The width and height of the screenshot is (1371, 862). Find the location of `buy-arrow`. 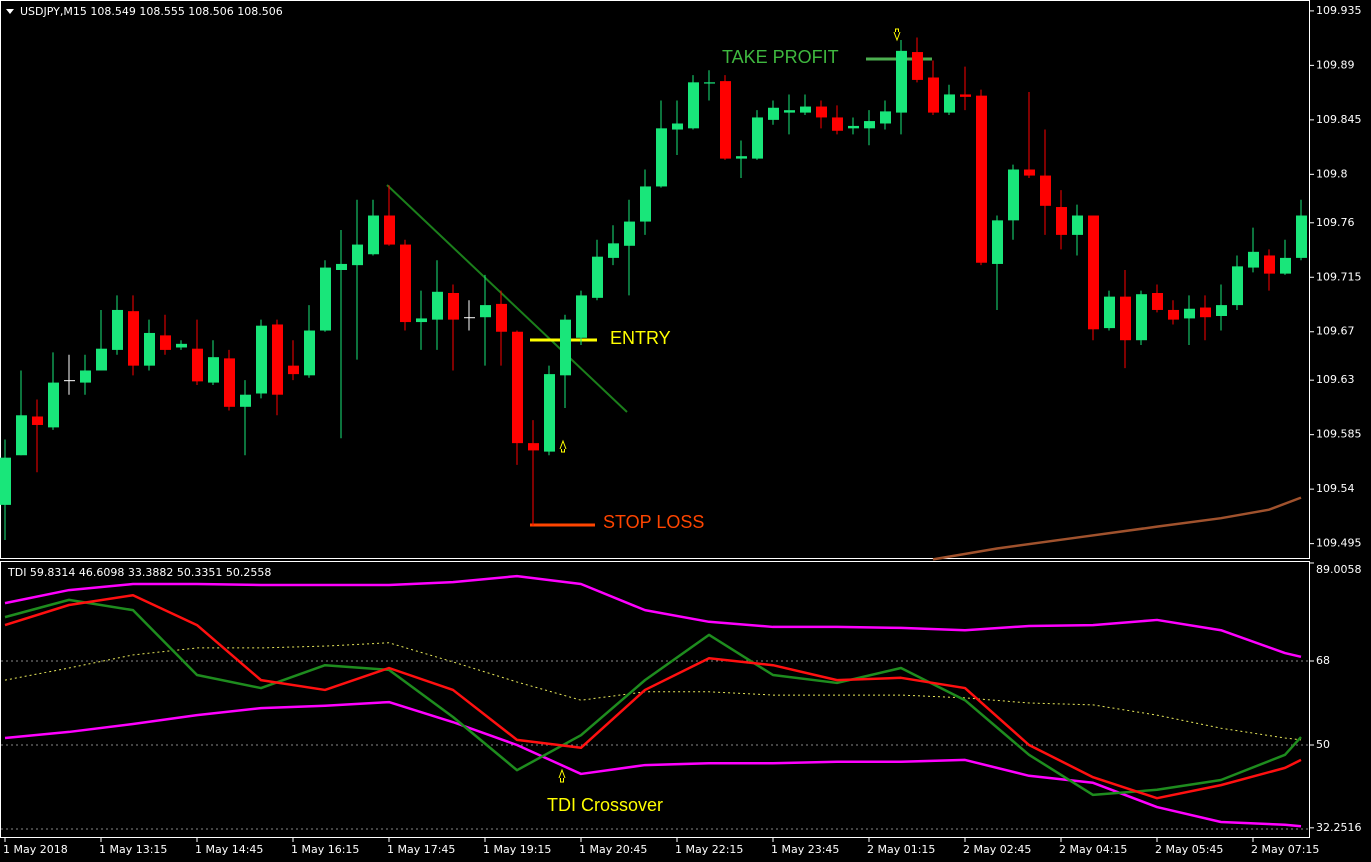

buy-arrow is located at coordinates (563, 446).